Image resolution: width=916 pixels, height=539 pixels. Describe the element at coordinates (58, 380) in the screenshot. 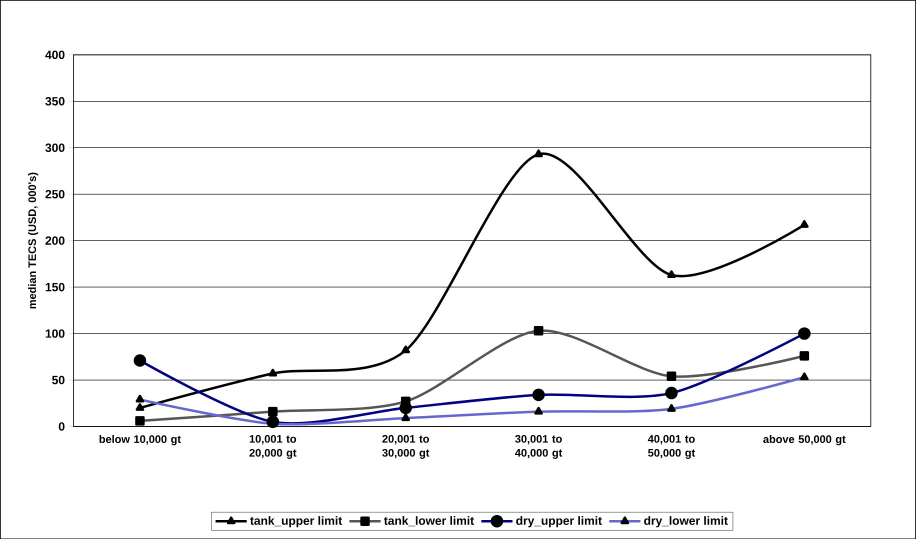

I see `y-tick-label: 50` at that location.